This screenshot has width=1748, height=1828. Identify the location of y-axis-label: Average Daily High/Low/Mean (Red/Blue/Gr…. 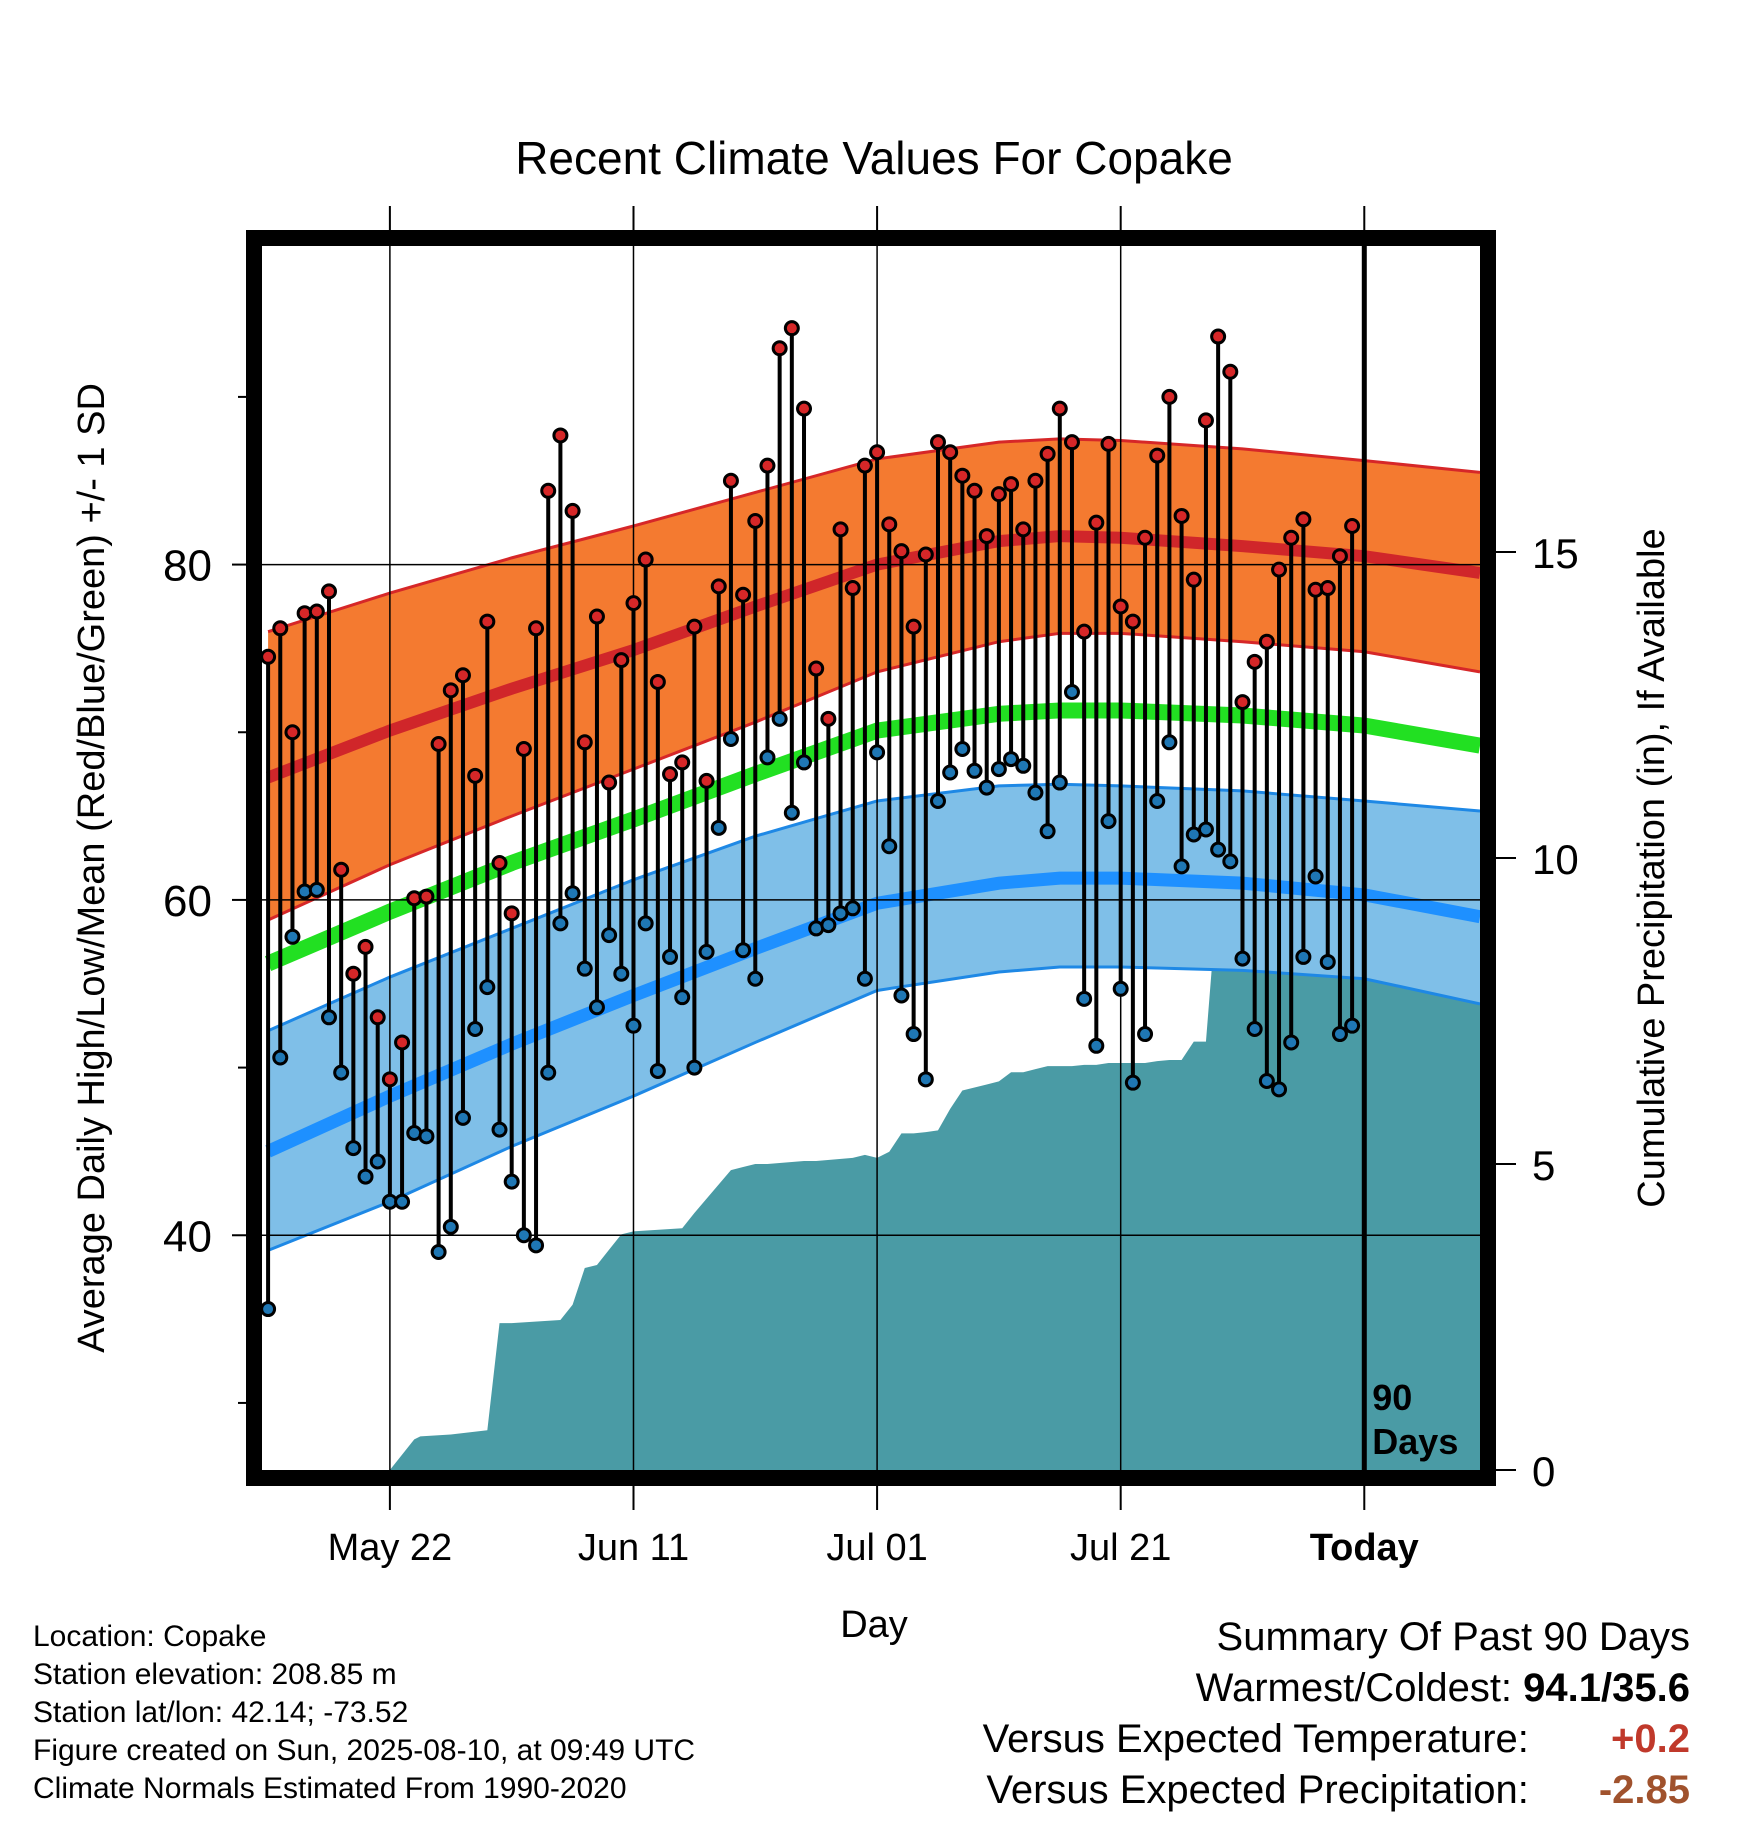
(92, 868).